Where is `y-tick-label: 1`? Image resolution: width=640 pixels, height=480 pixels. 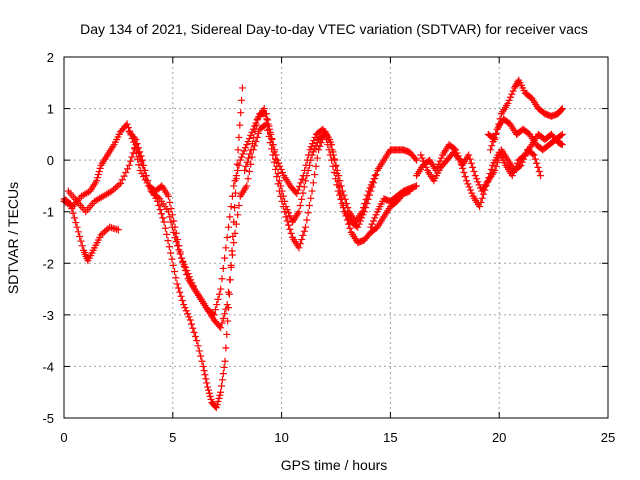 y-tick-label: 1 is located at coordinates (50, 109).